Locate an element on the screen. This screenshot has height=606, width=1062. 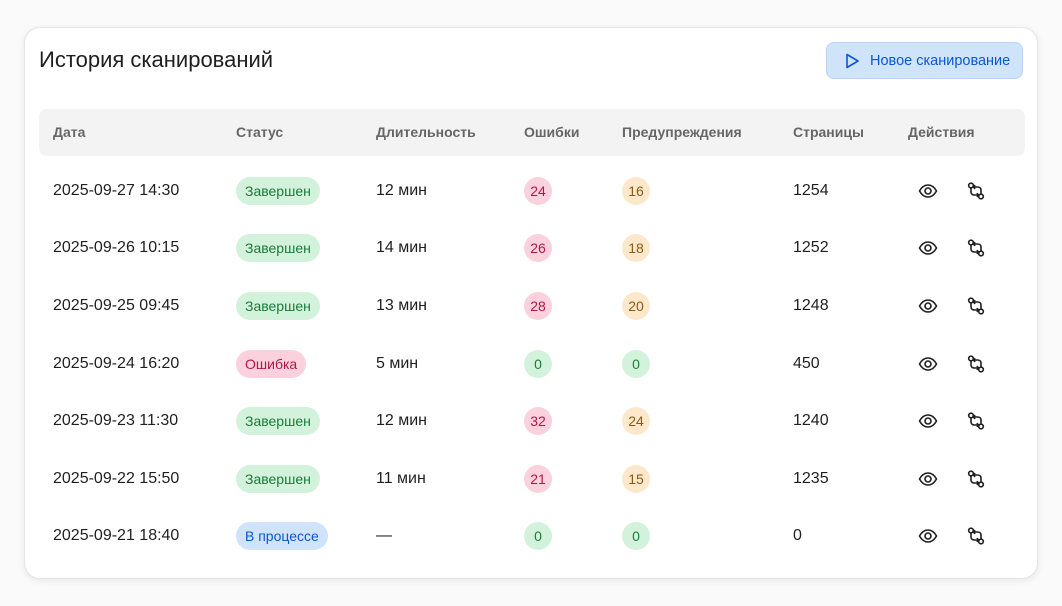
cell-duration: 5 мин is located at coordinates (397, 364).